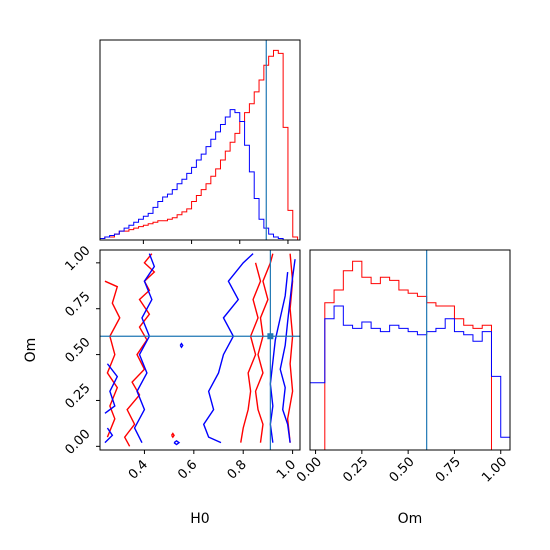 This screenshot has height=550, width=550. What do you see at coordinates (286, 469) in the screenshot?
I see `x-tick-label-h0: 1.0` at bounding box center [286, 469].